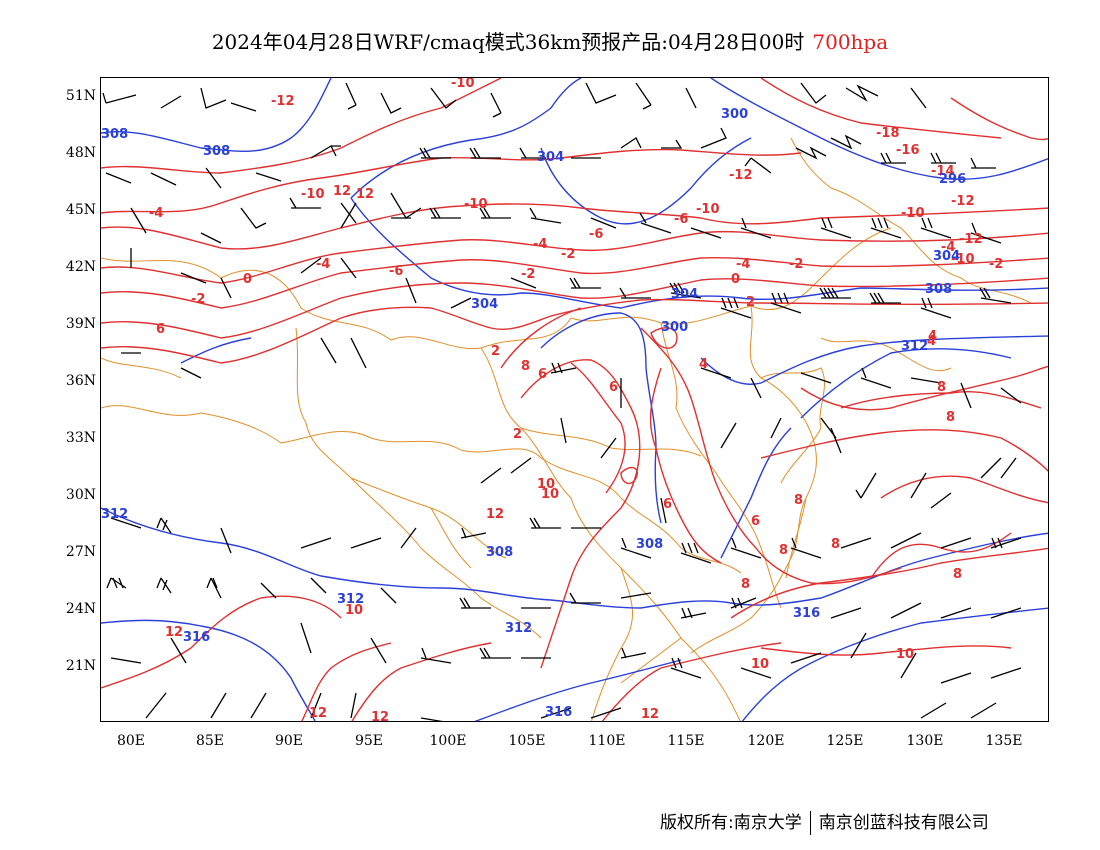 The width and height of the screenshot is (1100, 850). Describe the element at coordinates (289, 741) in the screenshot. I see `lon-label: 90E` at that location.